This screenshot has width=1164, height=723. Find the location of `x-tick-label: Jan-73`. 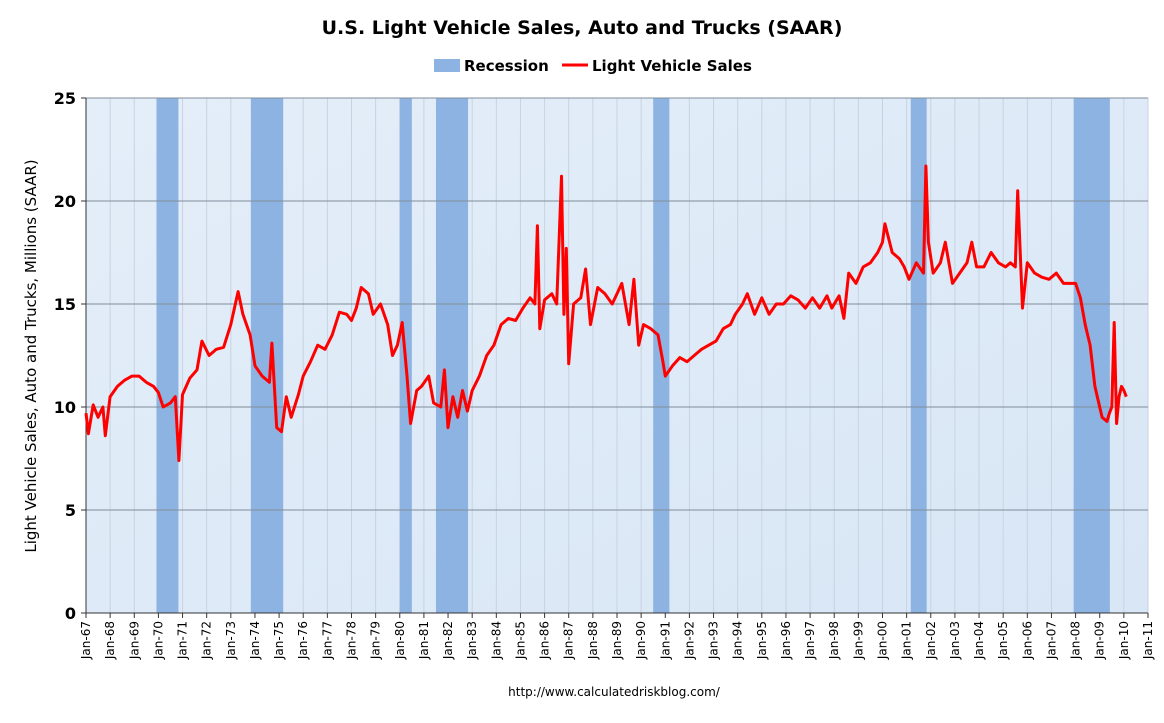

x-tick-label: Jan-73 is located at coordinates (231, 640).